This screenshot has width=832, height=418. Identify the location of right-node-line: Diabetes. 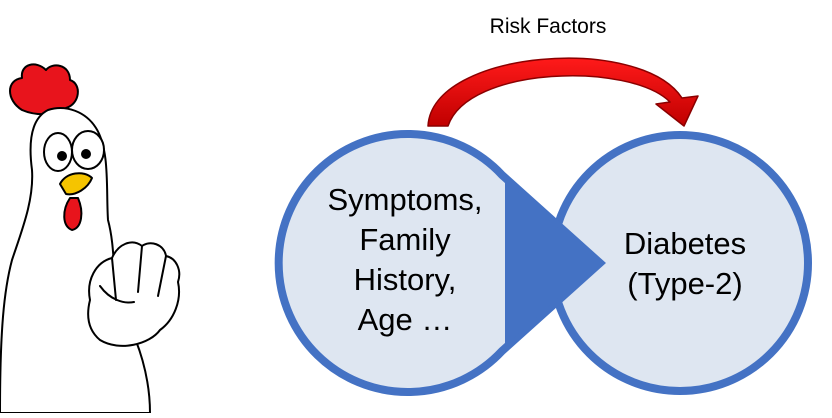
(685, 243).